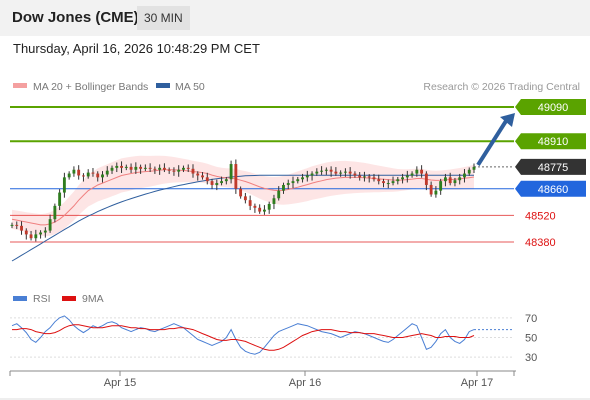 This screenshot has height=400, width=590. Describe the element at coordinates (531, 339) in the screenshot. I see `rsi-tick-50: 50` at that location.